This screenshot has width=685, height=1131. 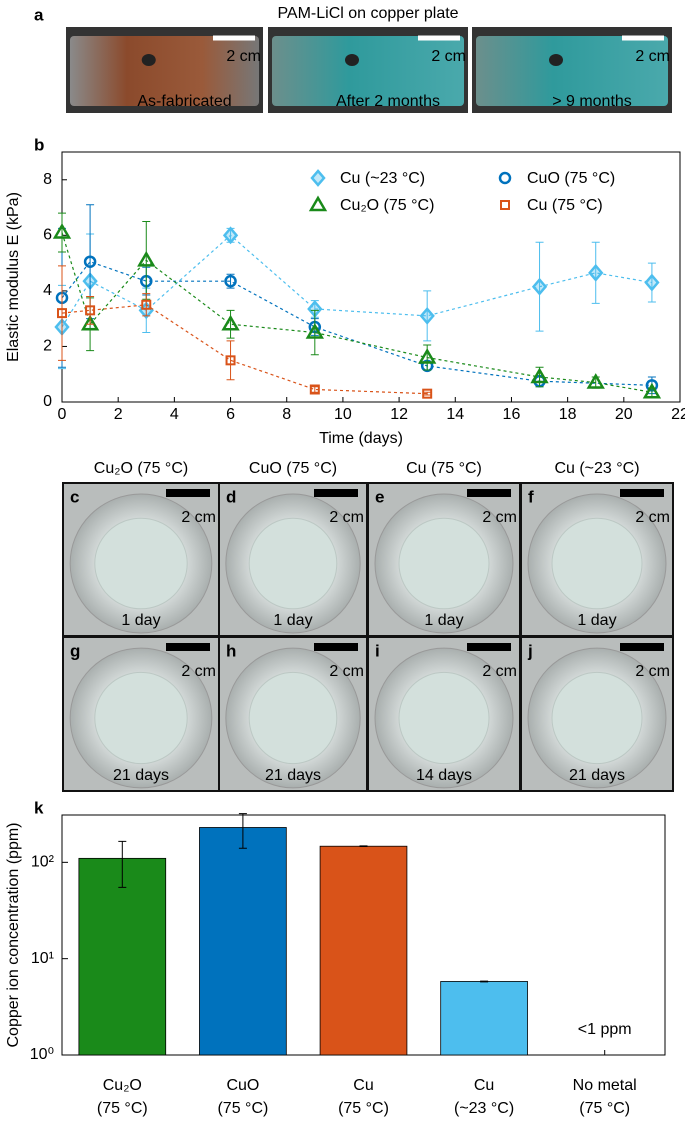 I want to click on annotation: <1 ppm, so click(x=605, y=1029).